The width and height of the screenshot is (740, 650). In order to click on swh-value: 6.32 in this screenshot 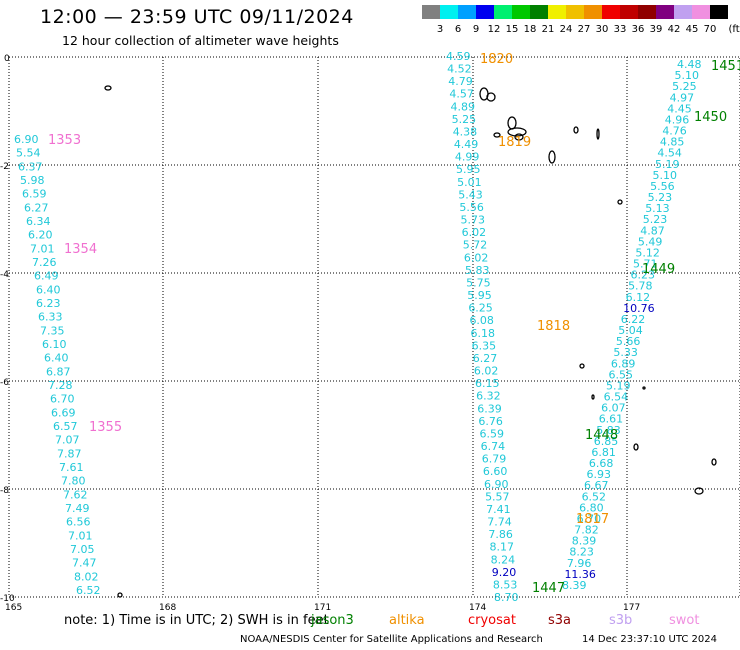, I will do `click(488, 396)`.